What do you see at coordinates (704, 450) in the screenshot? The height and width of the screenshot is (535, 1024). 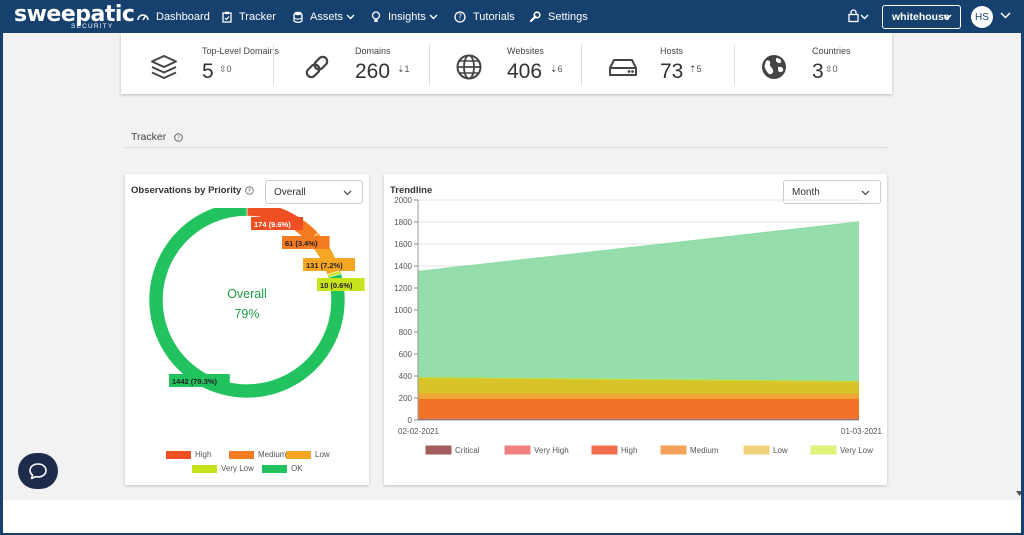 I see `trend-legend-label: Medium` at bounding box center [704, 450].